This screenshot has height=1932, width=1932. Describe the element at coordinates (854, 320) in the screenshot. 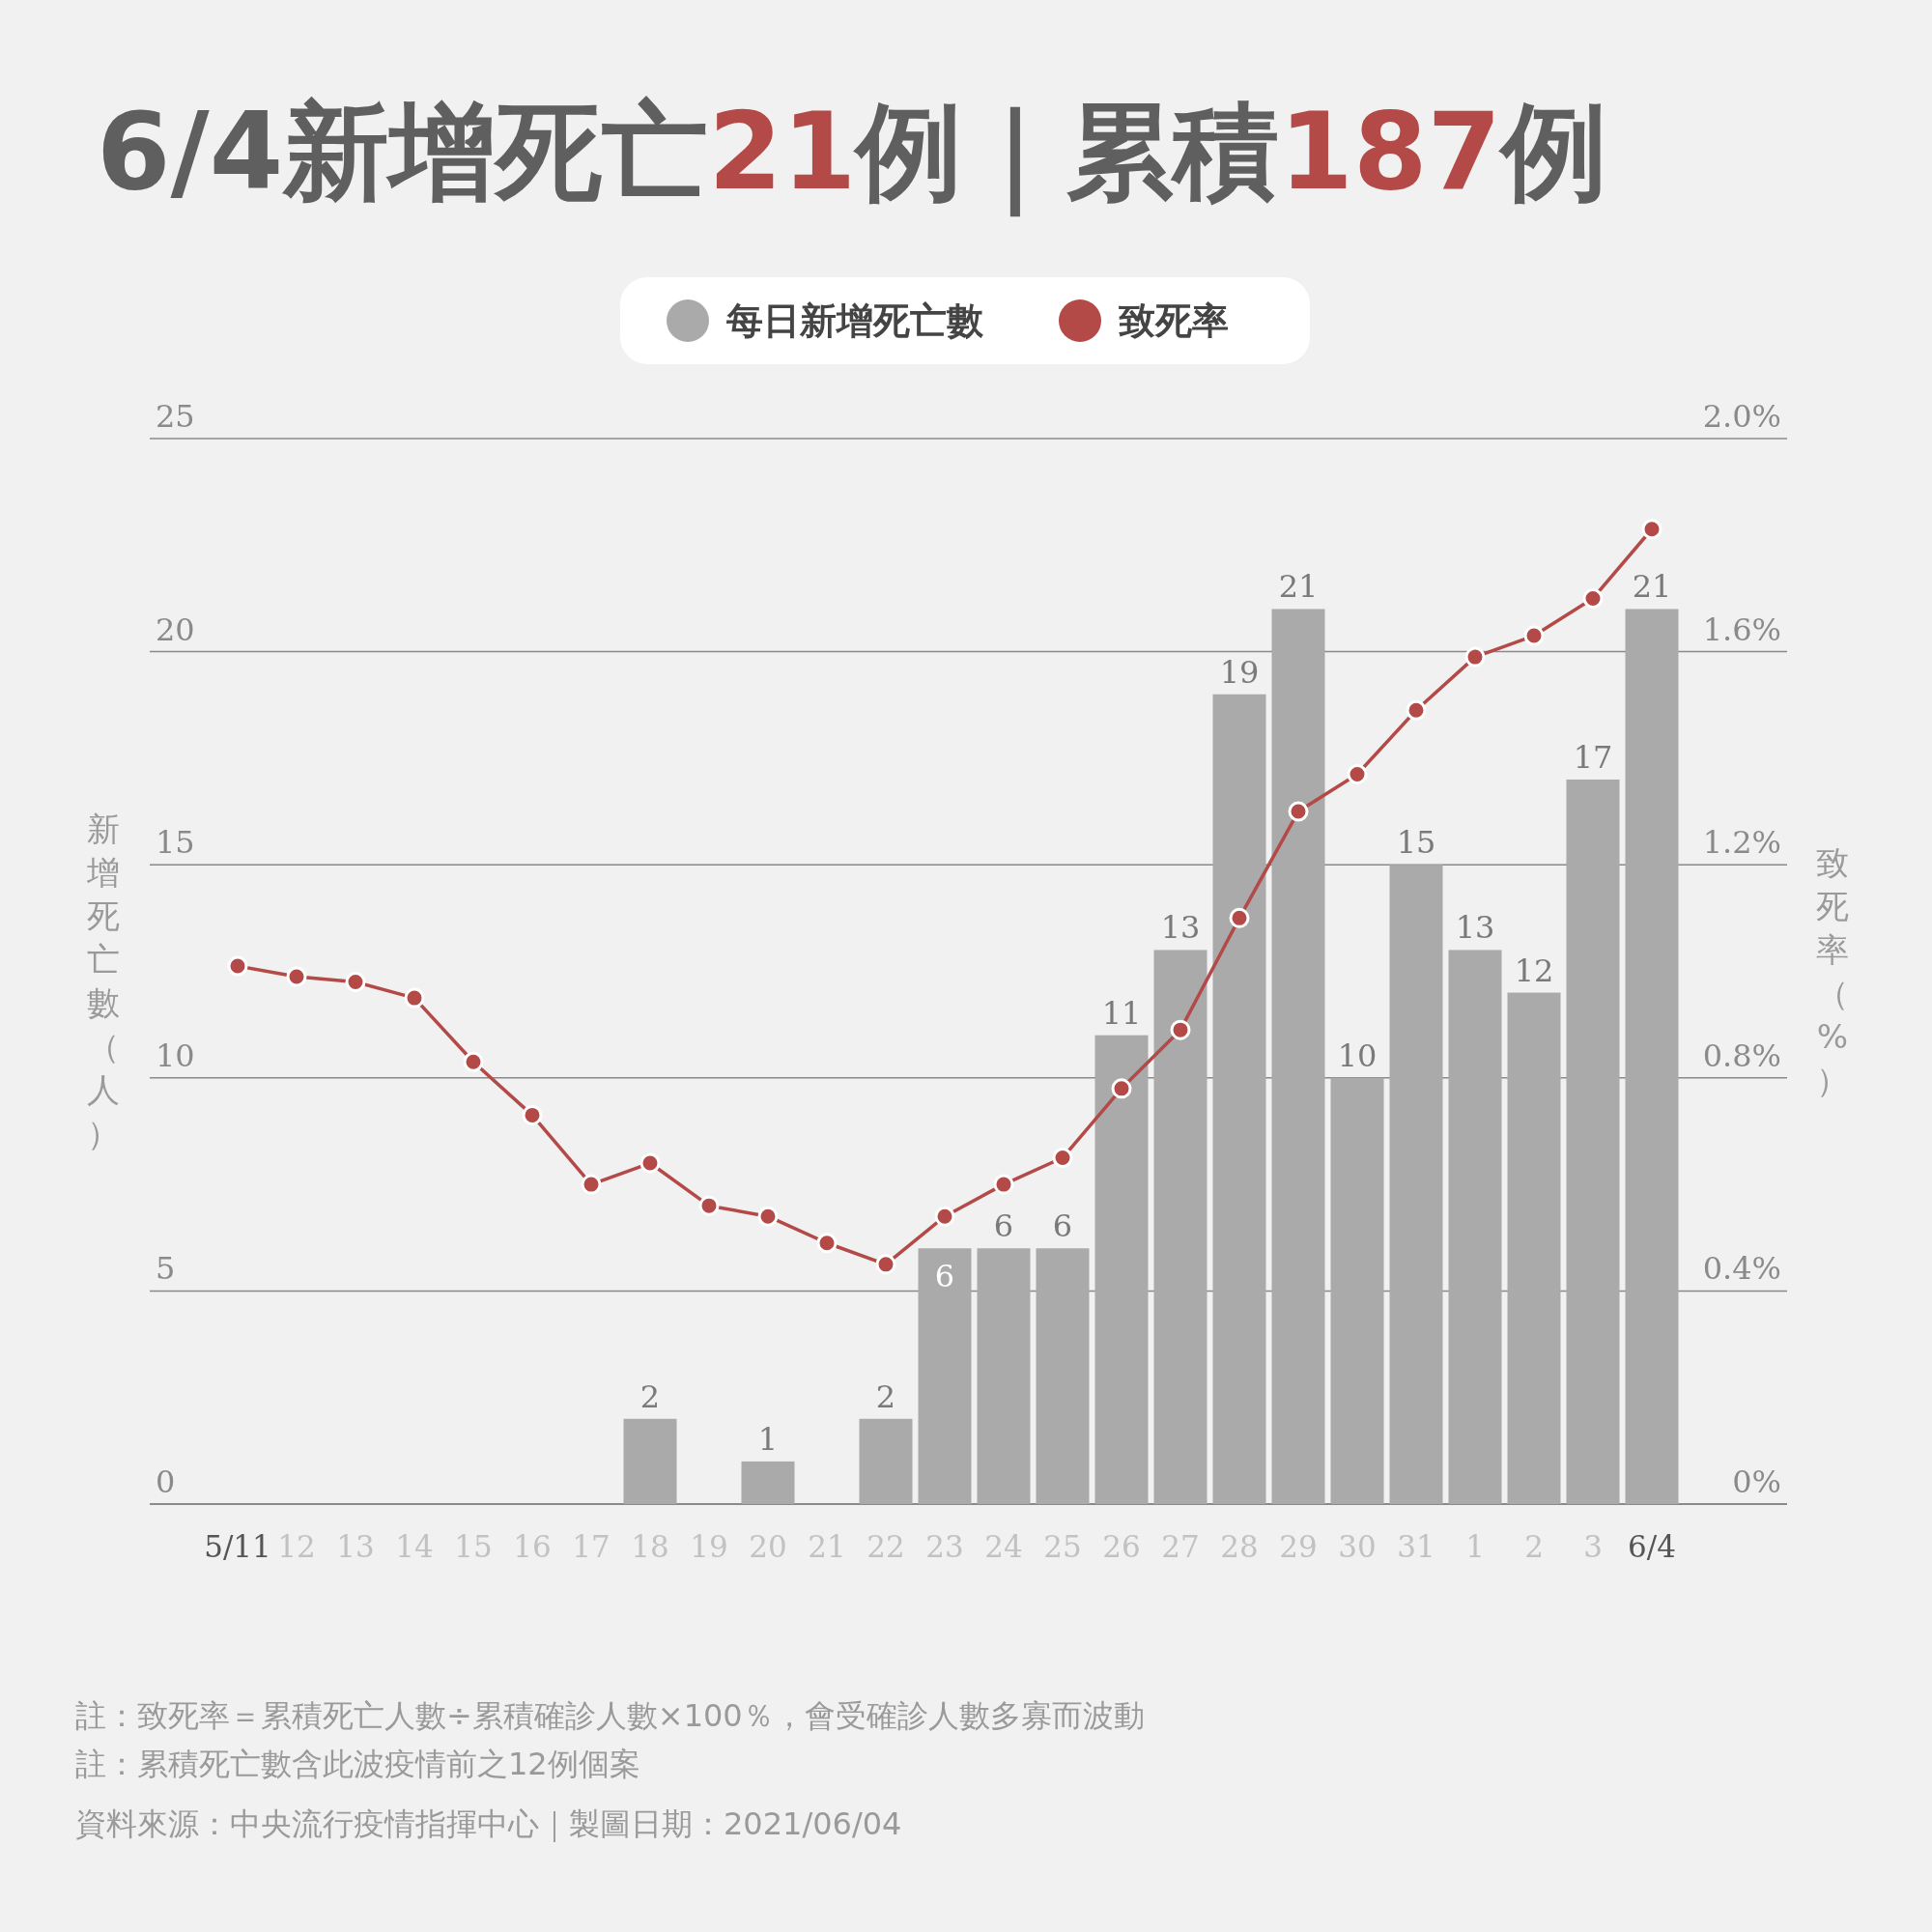

I see `legend-label: 每日新增死亡數` at that location.